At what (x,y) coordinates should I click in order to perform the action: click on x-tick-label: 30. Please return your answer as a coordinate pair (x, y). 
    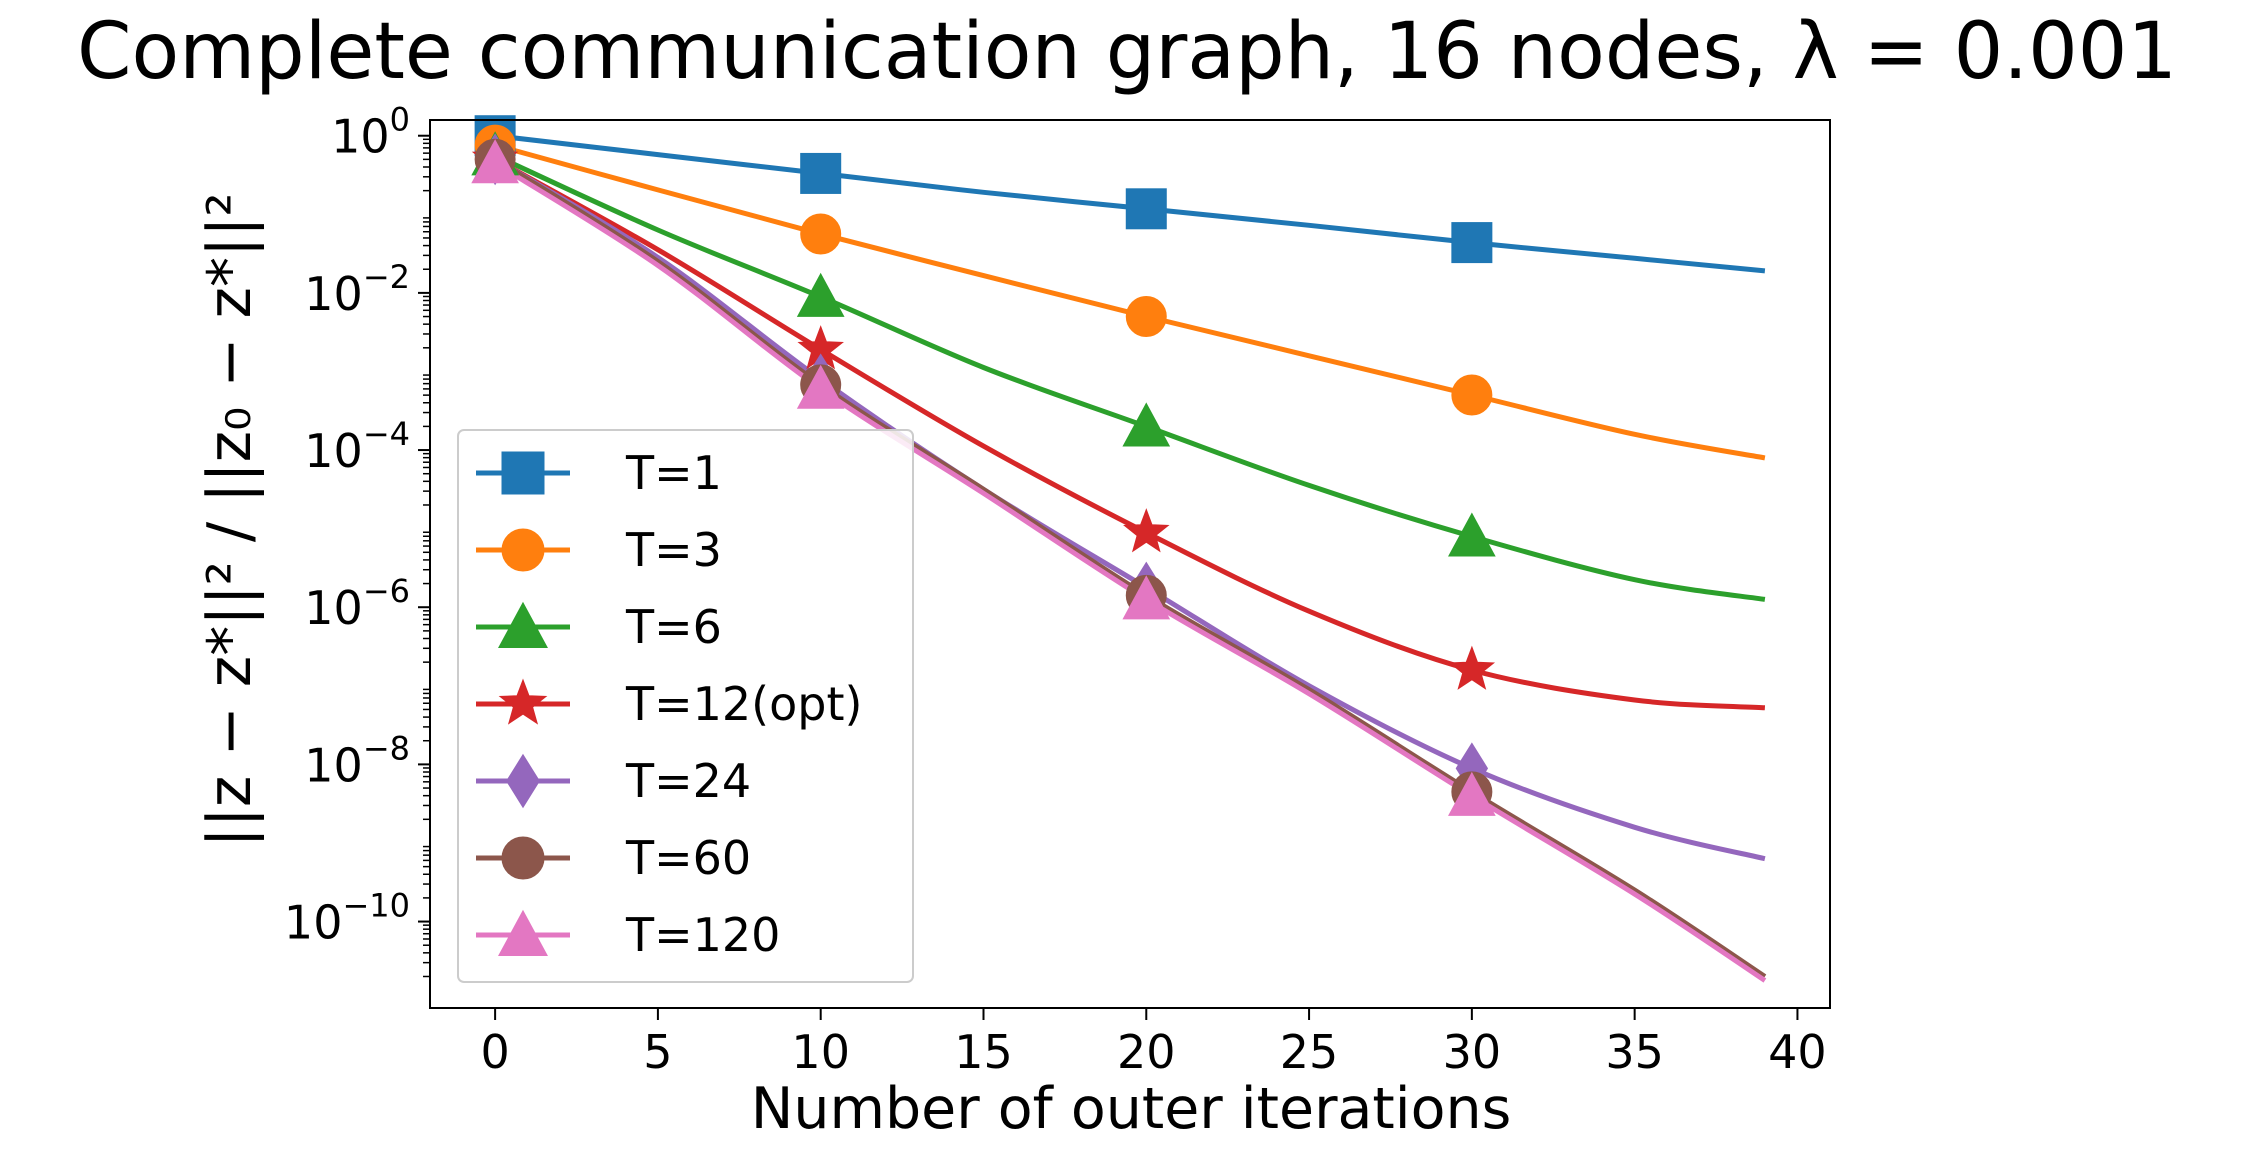
    Looking at the image, I should click on (1472, 1052).